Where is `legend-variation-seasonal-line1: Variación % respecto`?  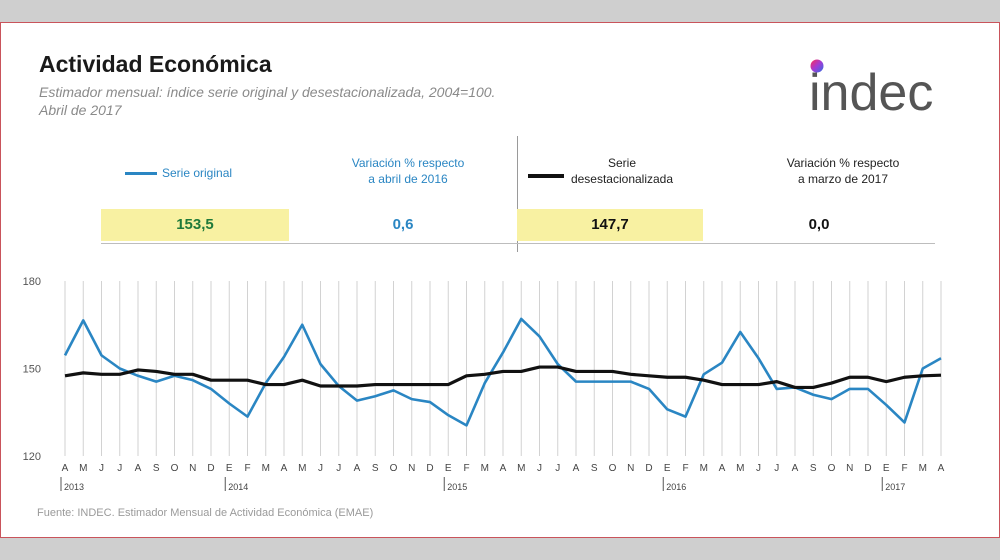
legend-variation-seasonal-line1: Variación % respecto is located at coordinates (843, 163).